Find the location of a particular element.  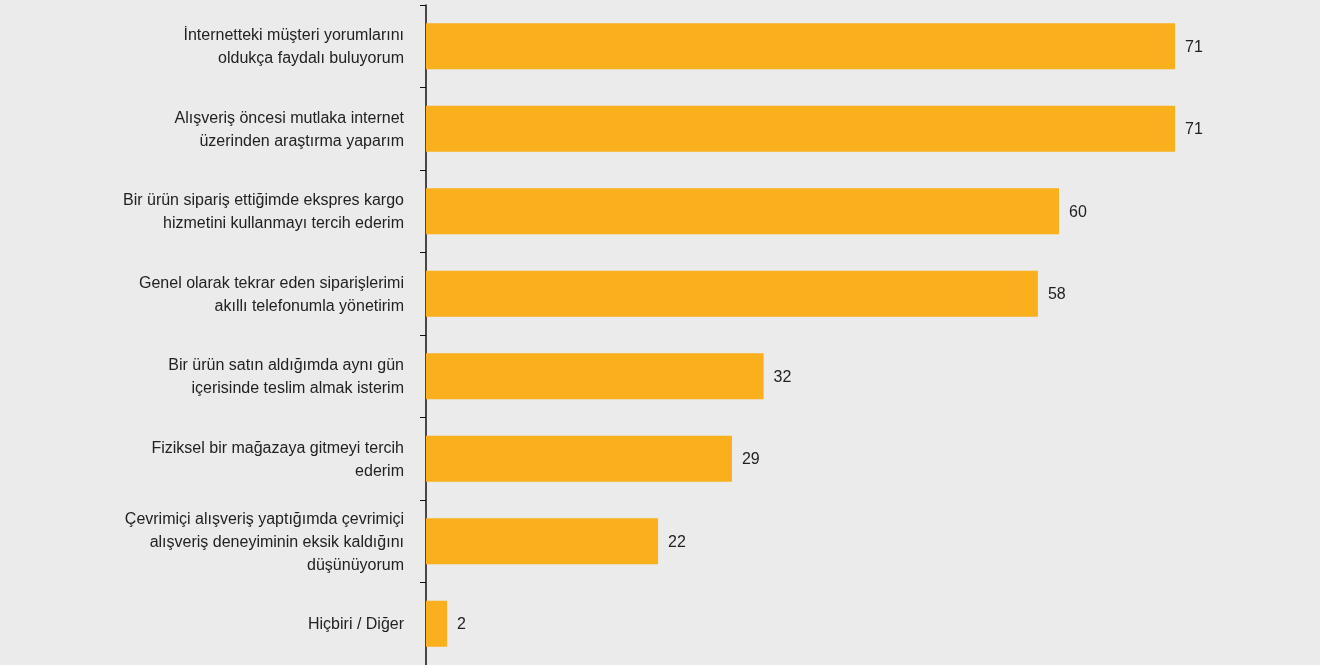

y-tick-label: Bir ürün sipariş ettiğimde ekspres kargo hizmetini kullanmayı tercih ederim is located at coordinates (263, 211).